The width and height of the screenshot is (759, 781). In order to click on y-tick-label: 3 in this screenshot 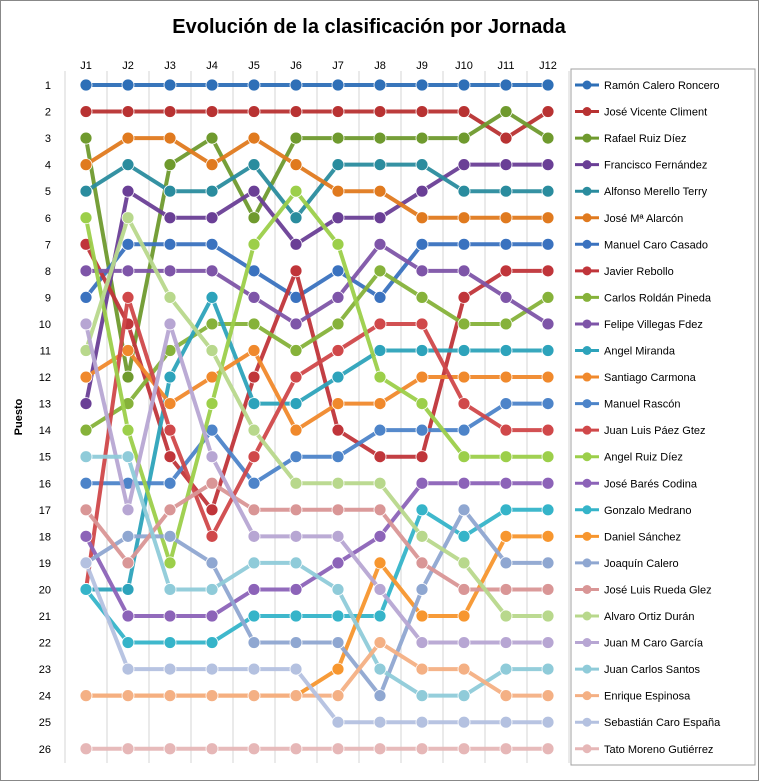, I will do `click(48, 139)`.